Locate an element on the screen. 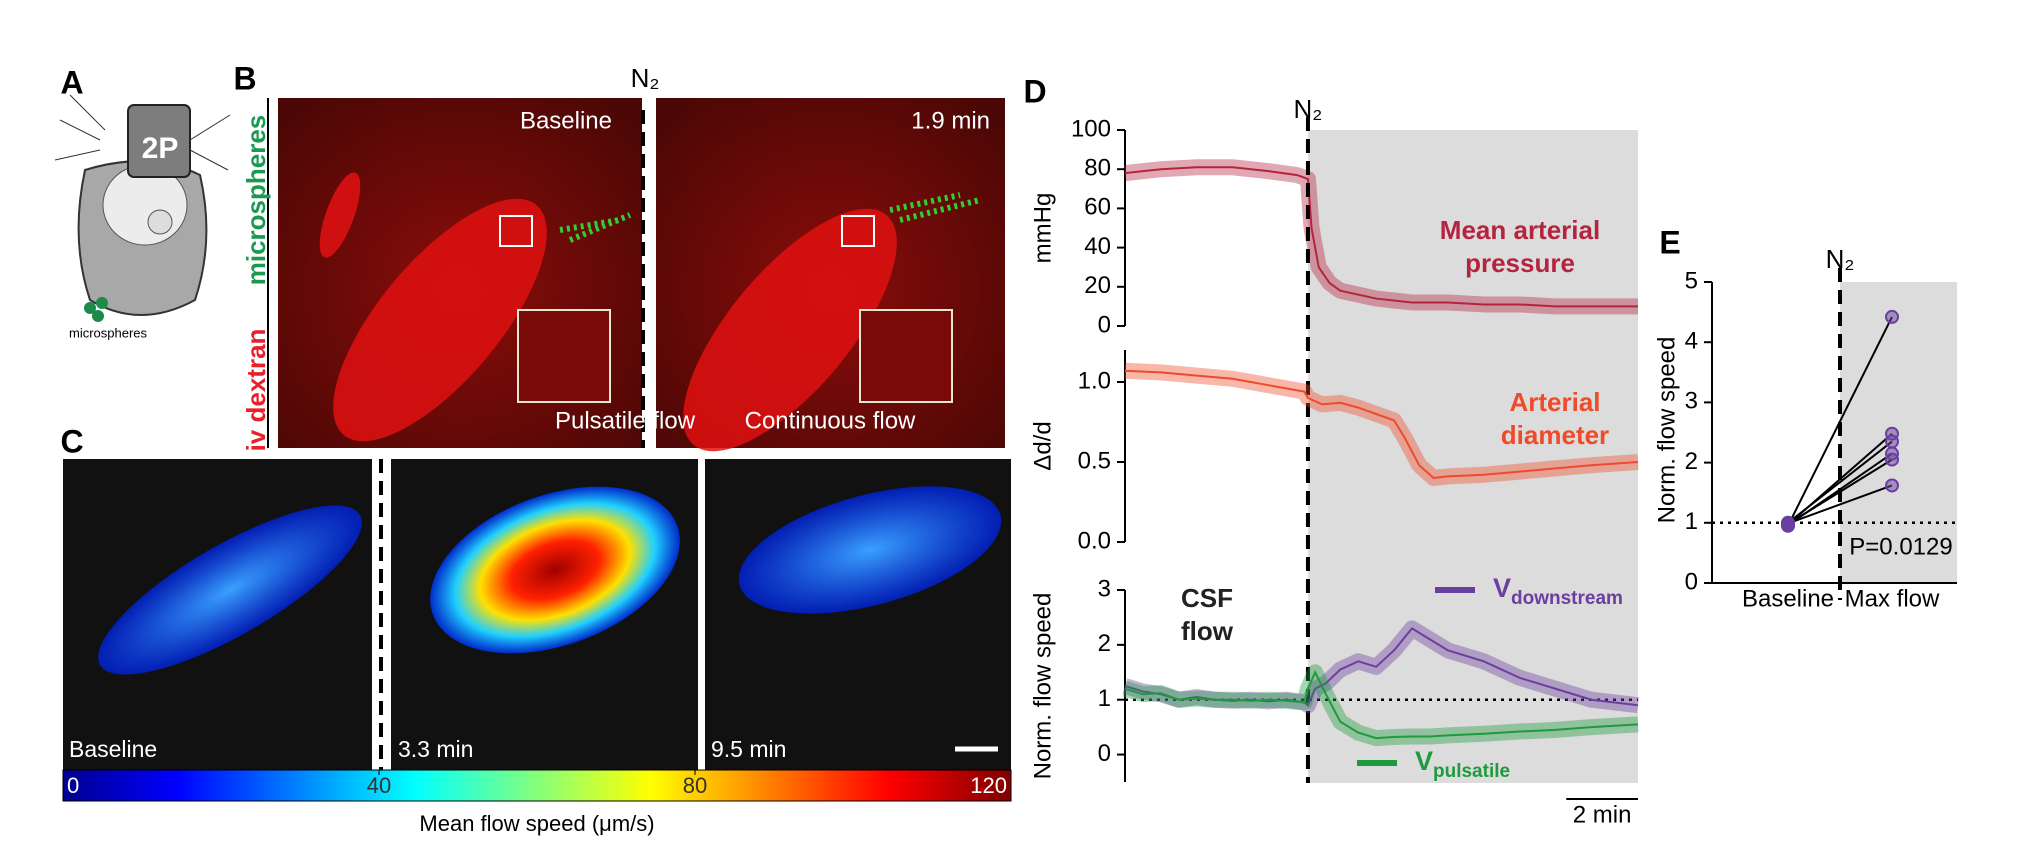  y-tick-label: 80 is located at coordinates (1097, 168).